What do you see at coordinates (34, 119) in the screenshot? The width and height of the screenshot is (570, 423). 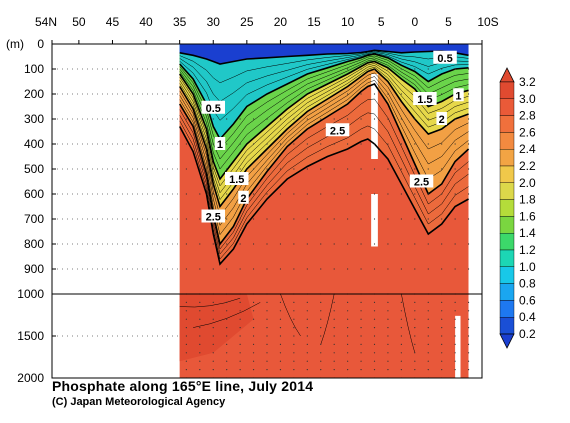 I see `y-tick-label: 300` at bounding box center [34, 119].